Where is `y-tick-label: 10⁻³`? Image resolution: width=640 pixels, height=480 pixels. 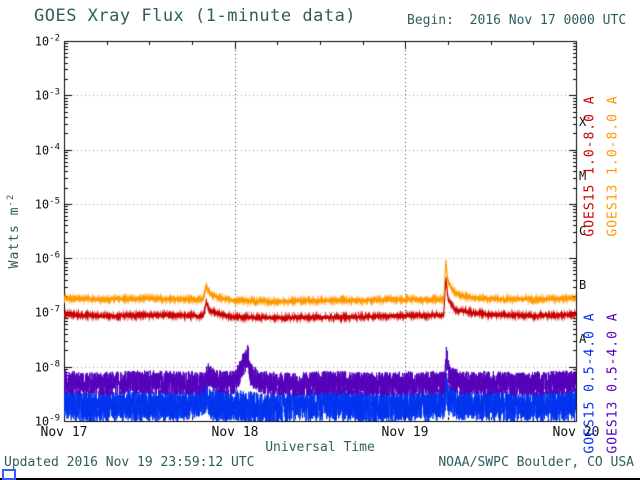 y-tick-label: 10⁻³ is located at coordinates (47, 95).